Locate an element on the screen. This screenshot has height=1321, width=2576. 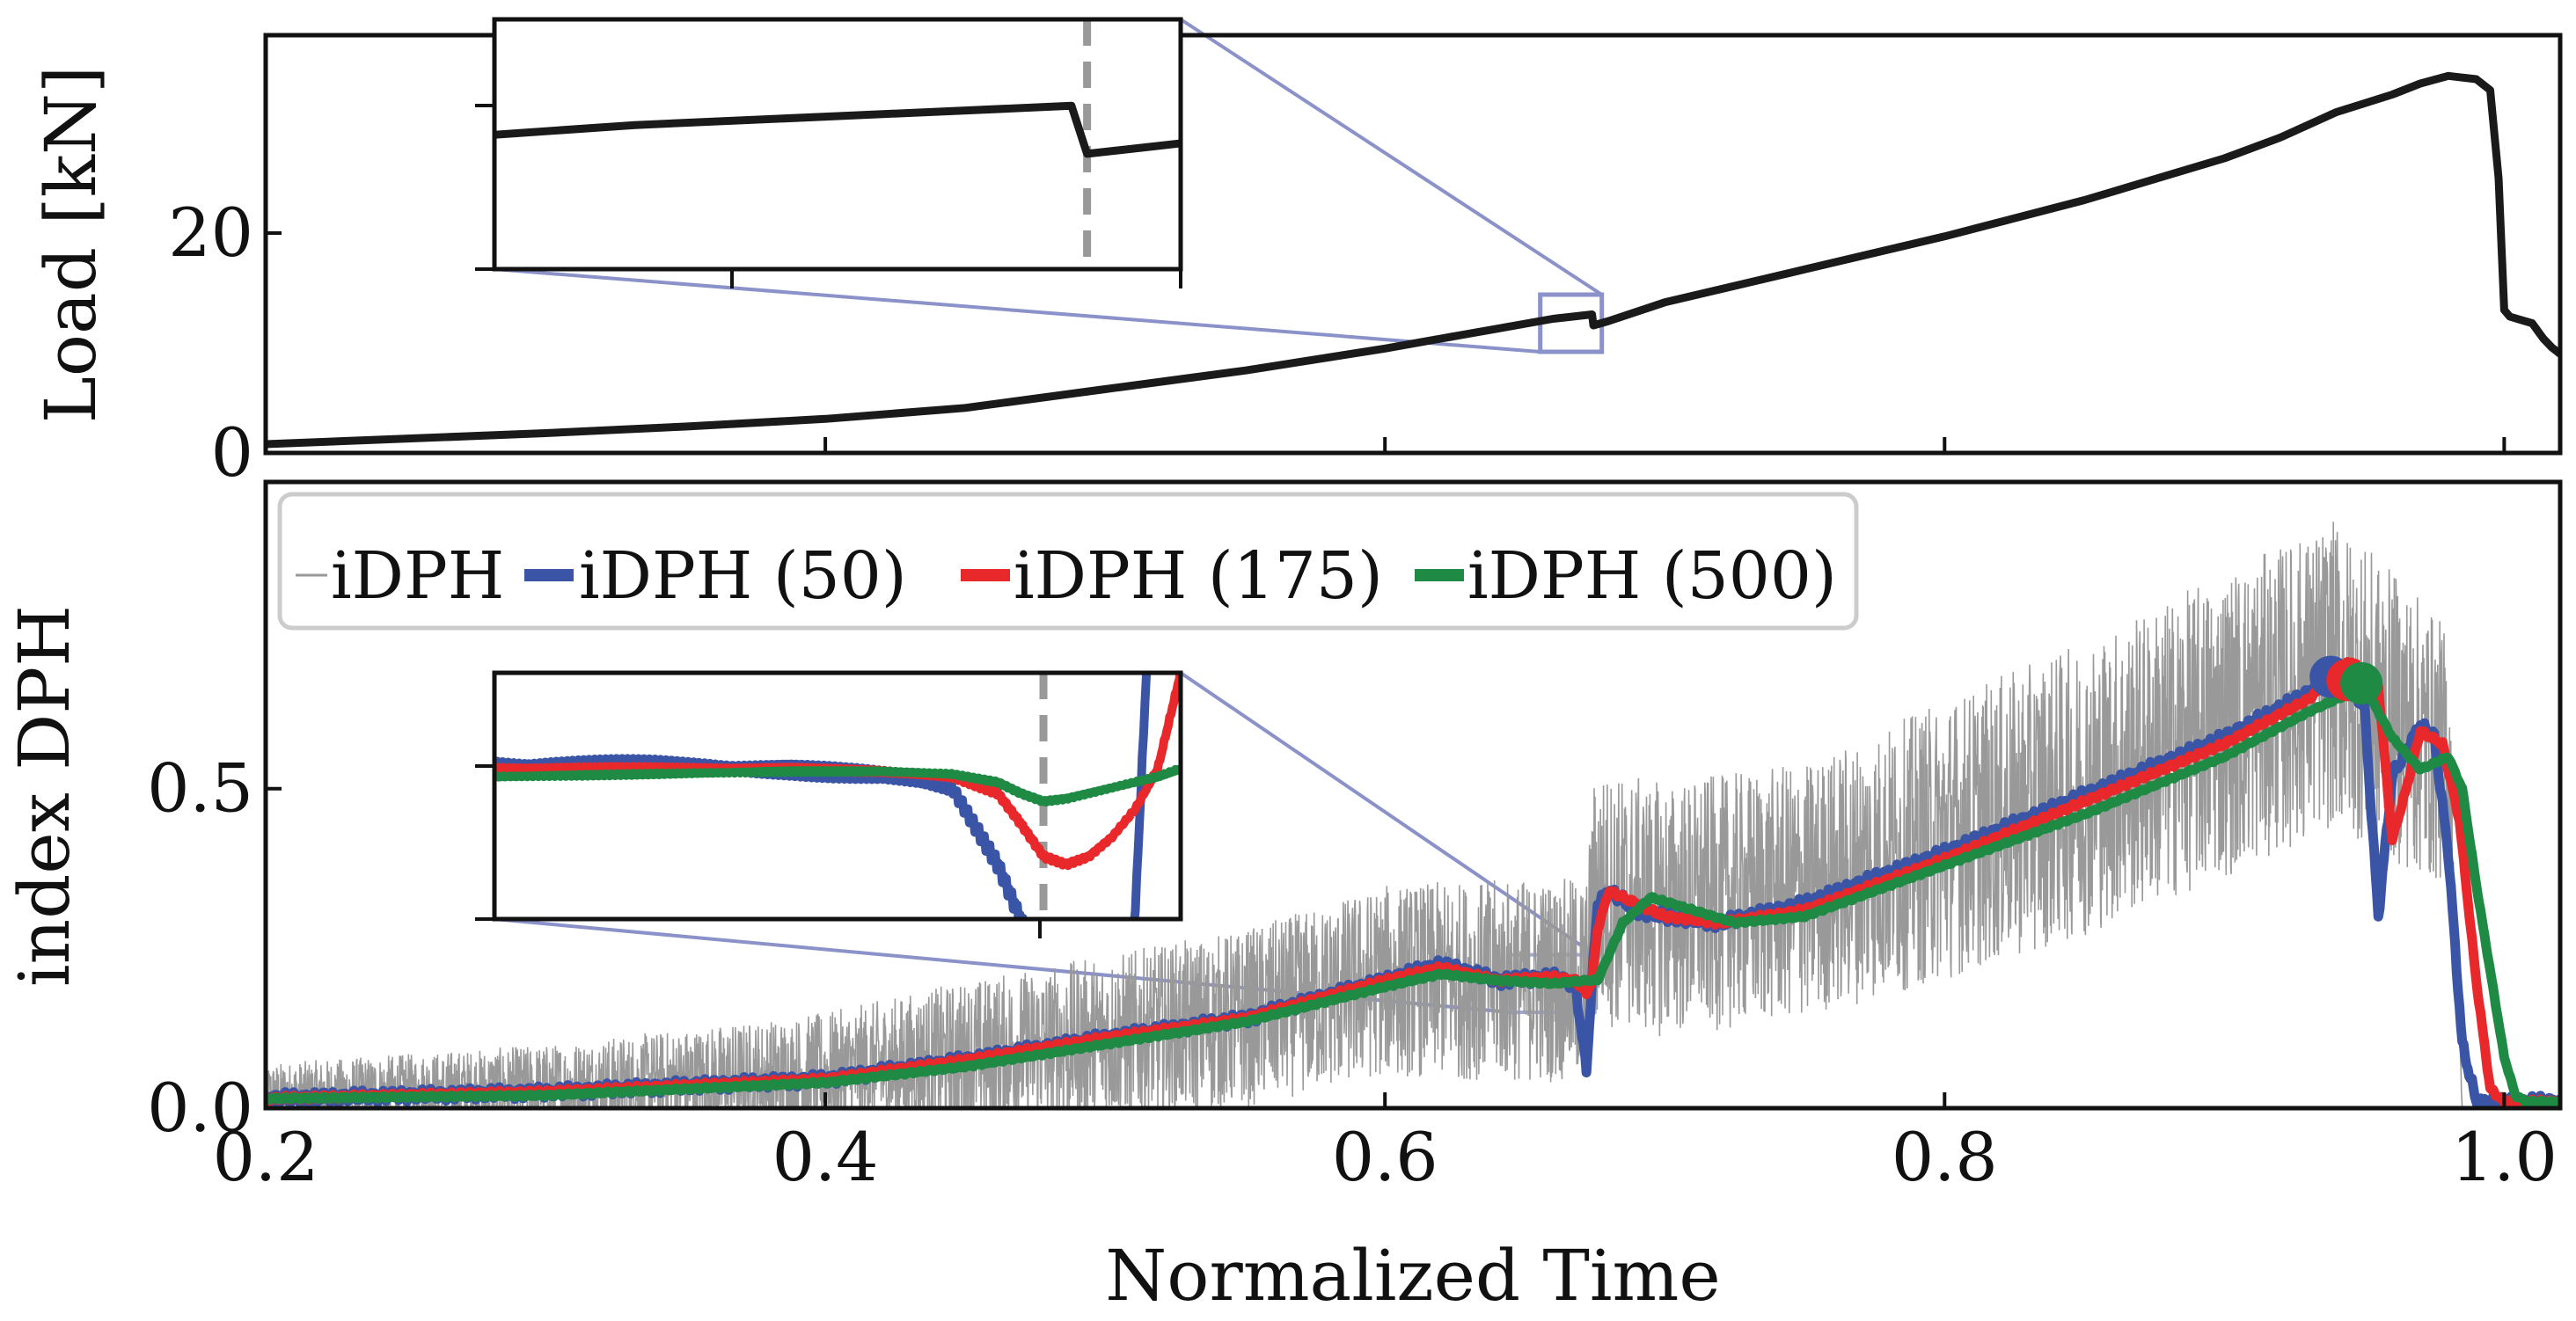
dph-inset is located at coordinates (829, 804).